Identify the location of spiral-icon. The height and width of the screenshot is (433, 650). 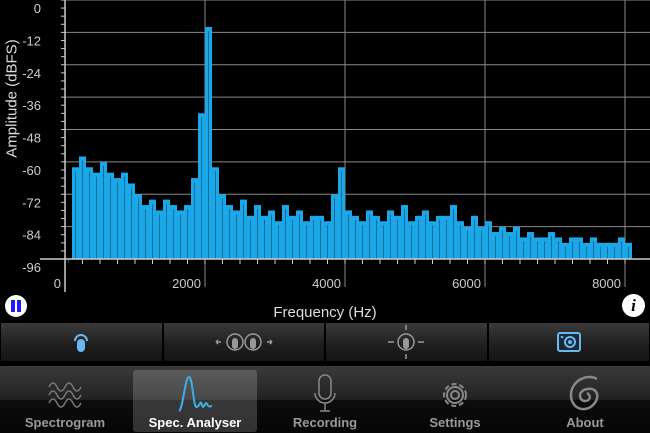
(584, 393).